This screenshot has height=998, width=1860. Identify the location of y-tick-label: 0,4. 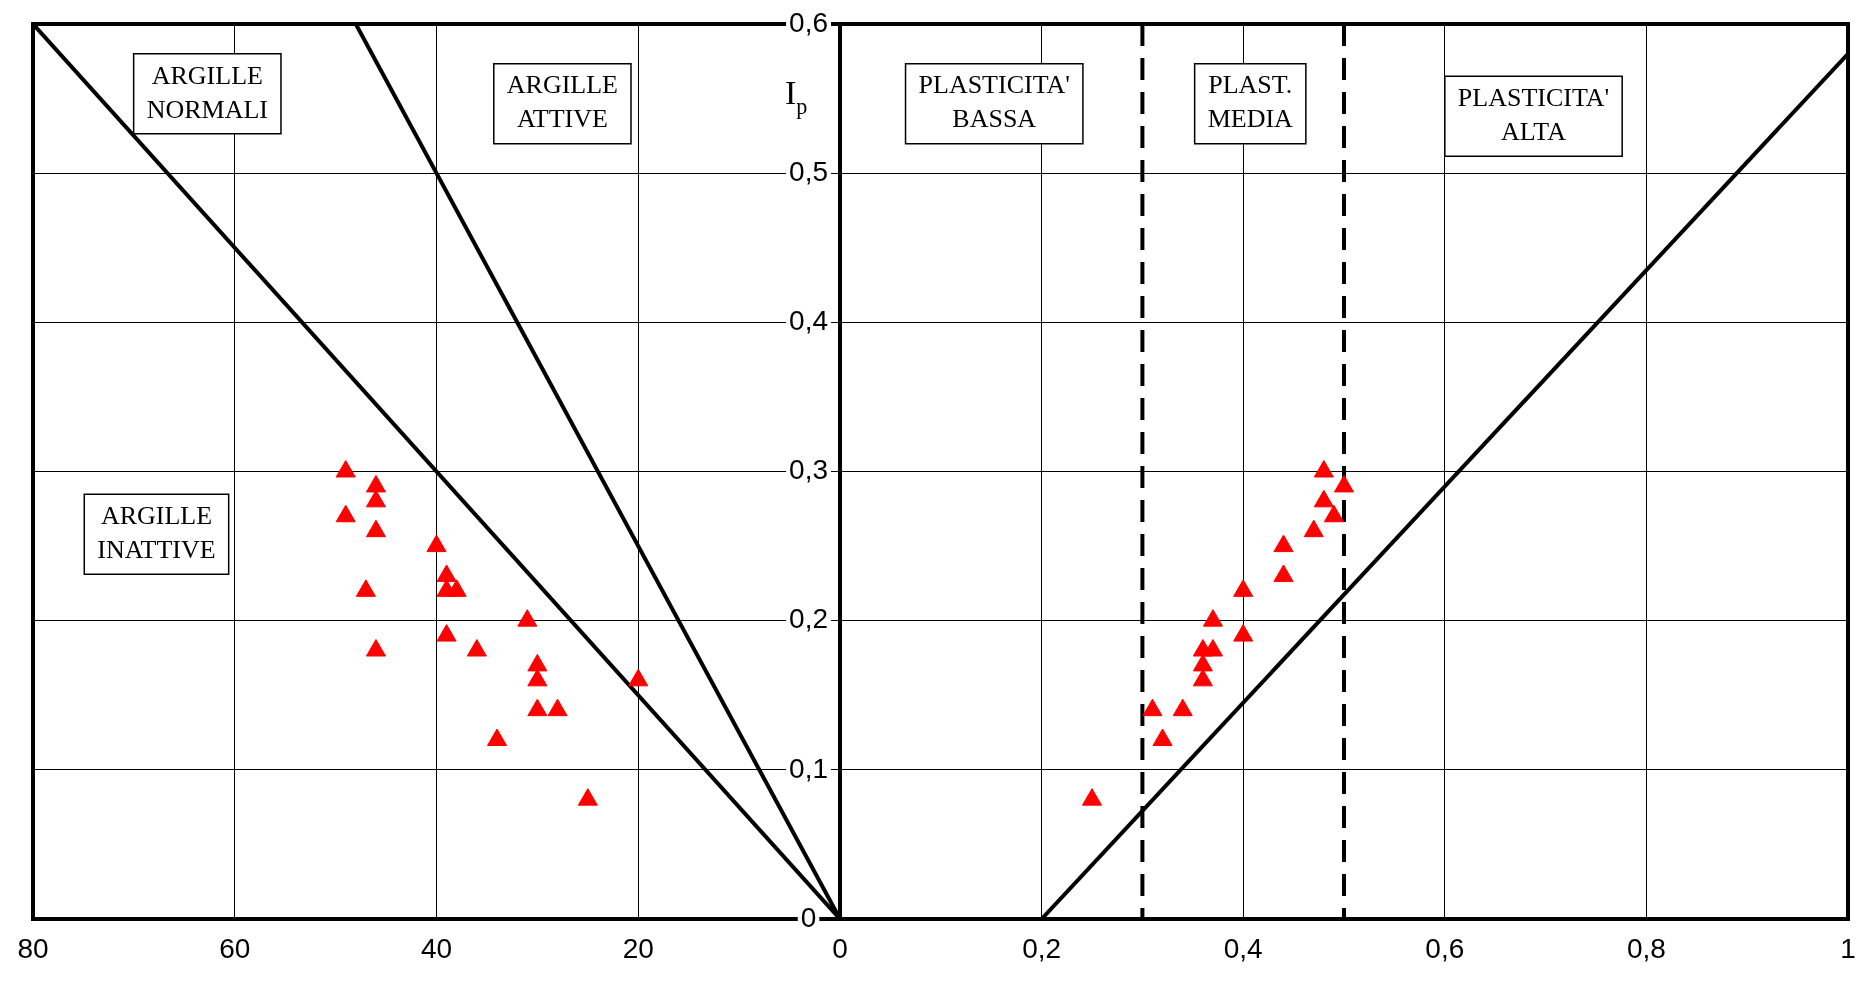
(809, 321).